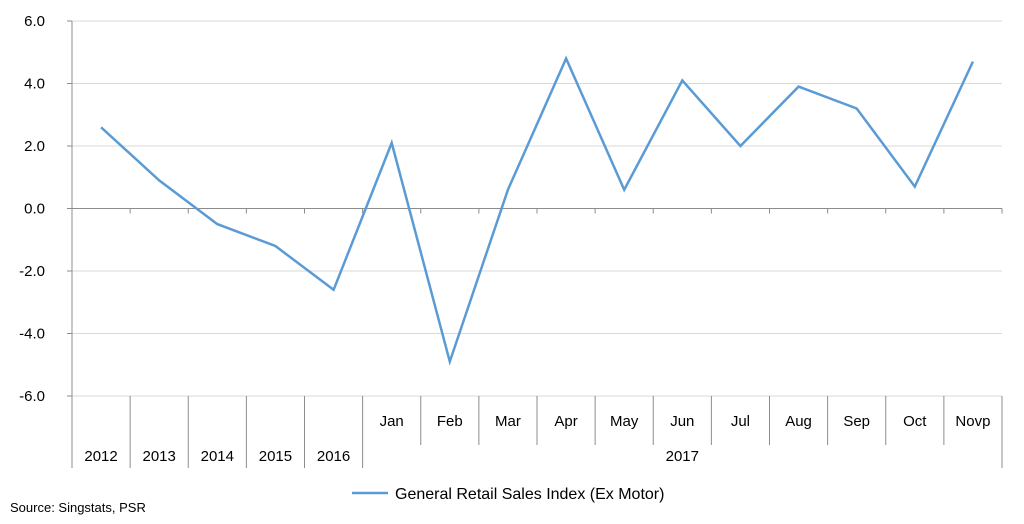 The image size is (1024, 524). Describe the element at coordinates (682, 456) in the screenshot. I see `x-group-label: 2017` at that location.